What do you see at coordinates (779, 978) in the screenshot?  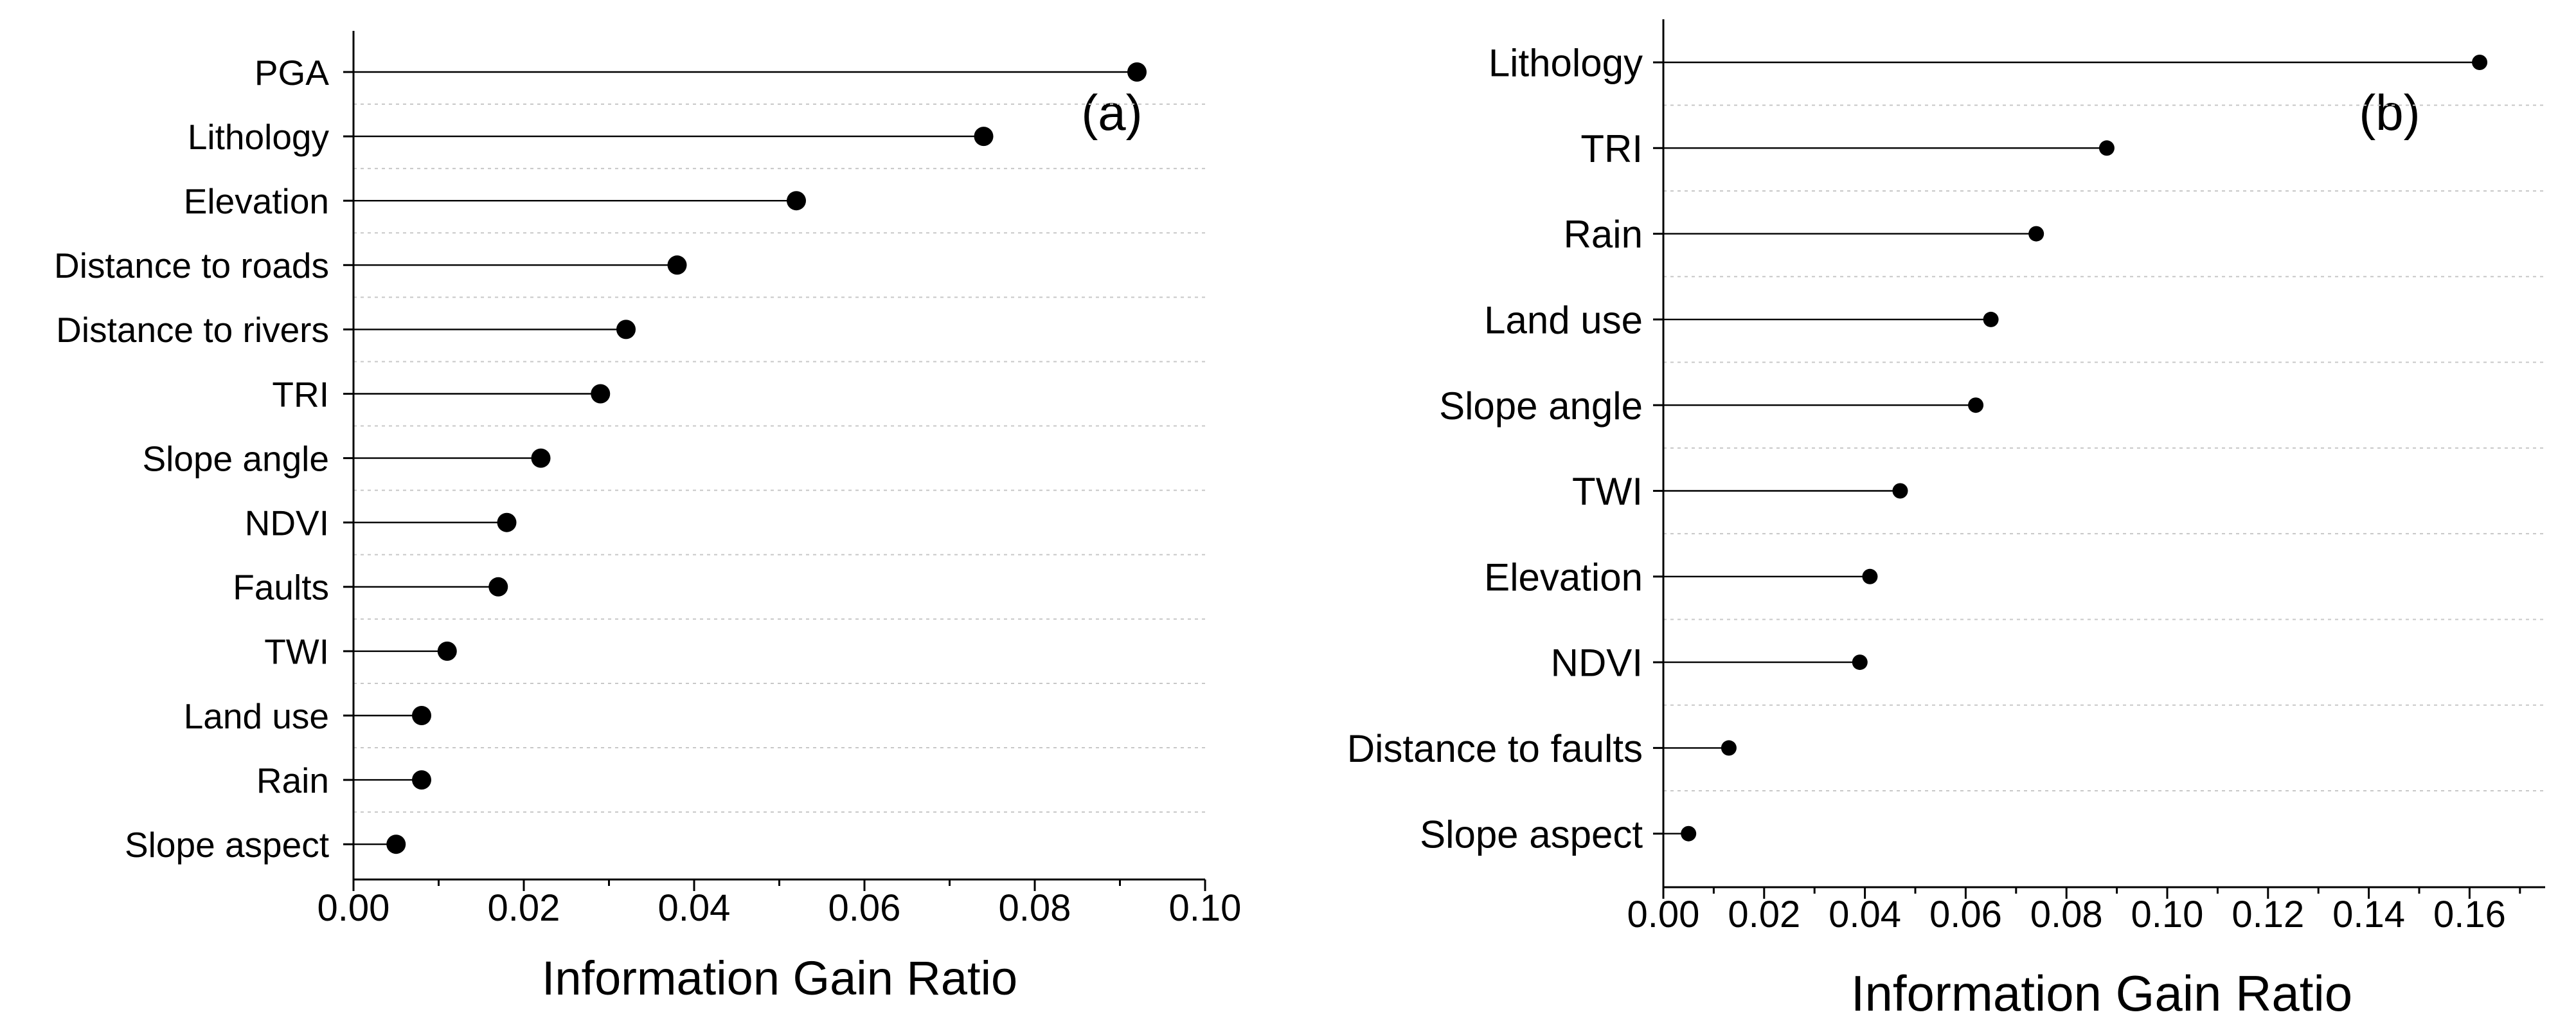 I see `panel-a-x-axis-label: Information Gain Ratio` at bounding box center [779, 978].